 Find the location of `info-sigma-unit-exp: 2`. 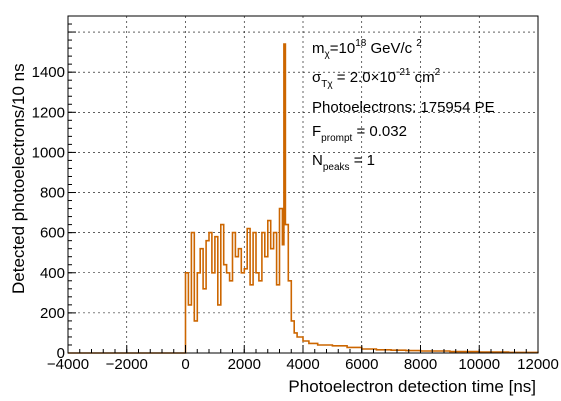

info-sigma-unit-exp: 2 is located at coordinates (438, 72).